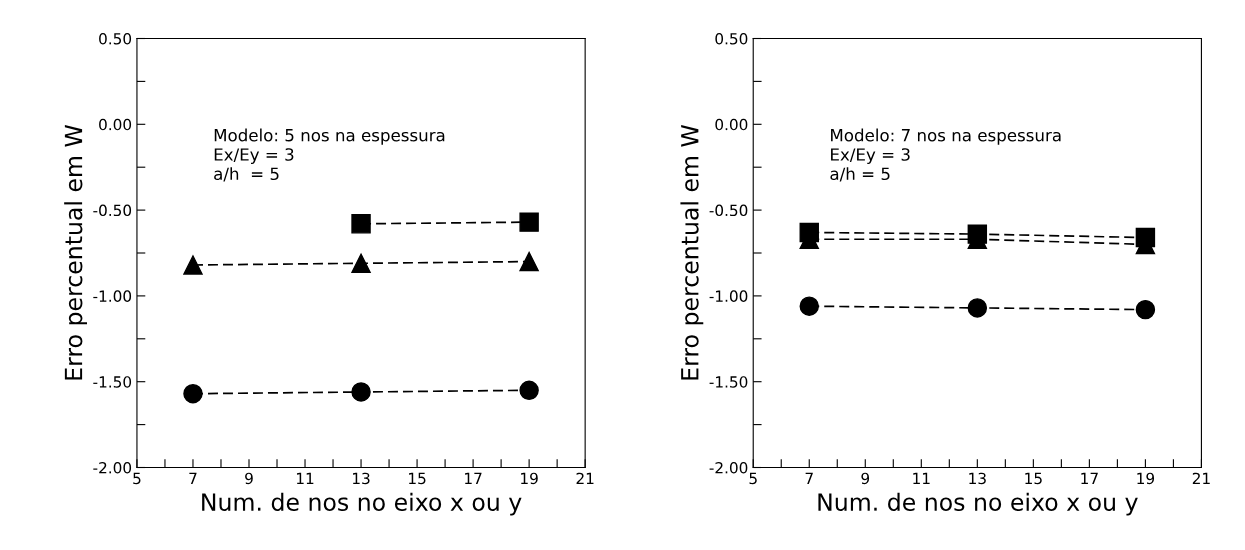  I want to click on annotation: Modelo: 7 nos na espessura, so click(946, 136).